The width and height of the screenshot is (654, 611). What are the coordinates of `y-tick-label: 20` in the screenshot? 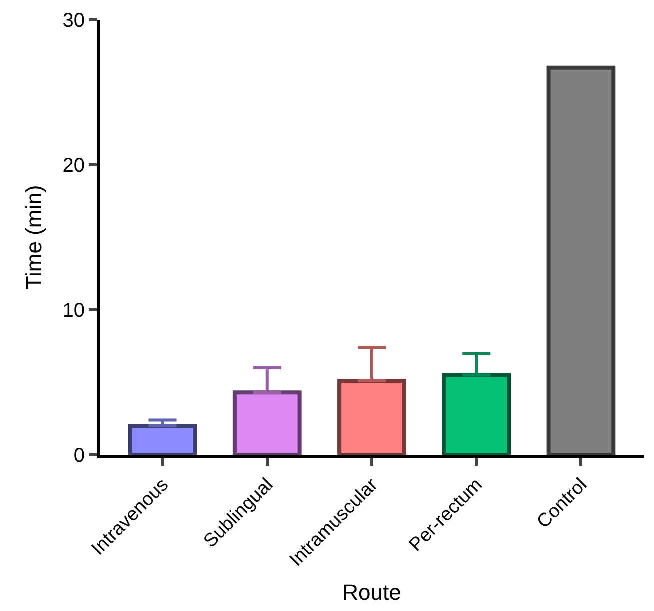 It's located at (73, 166).